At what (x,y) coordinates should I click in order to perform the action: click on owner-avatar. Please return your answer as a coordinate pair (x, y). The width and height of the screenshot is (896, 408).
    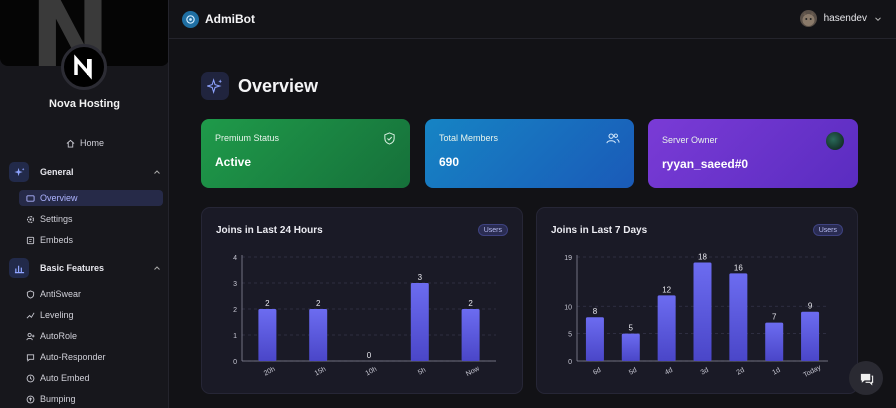
    Looking at the image, I should click on (835, 141).